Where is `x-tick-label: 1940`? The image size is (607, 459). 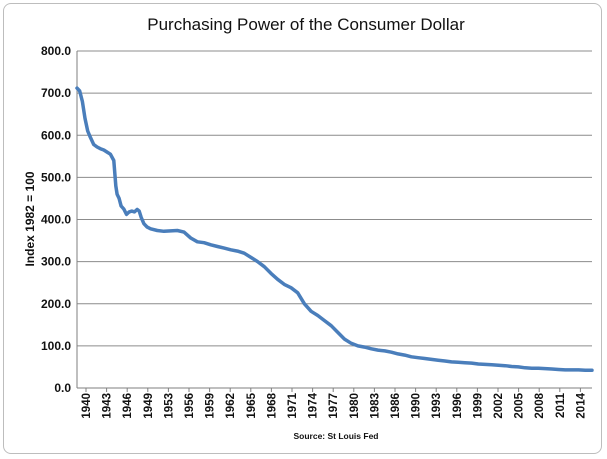
x-tick-label: 1940 is located at coordinates (87, 406).